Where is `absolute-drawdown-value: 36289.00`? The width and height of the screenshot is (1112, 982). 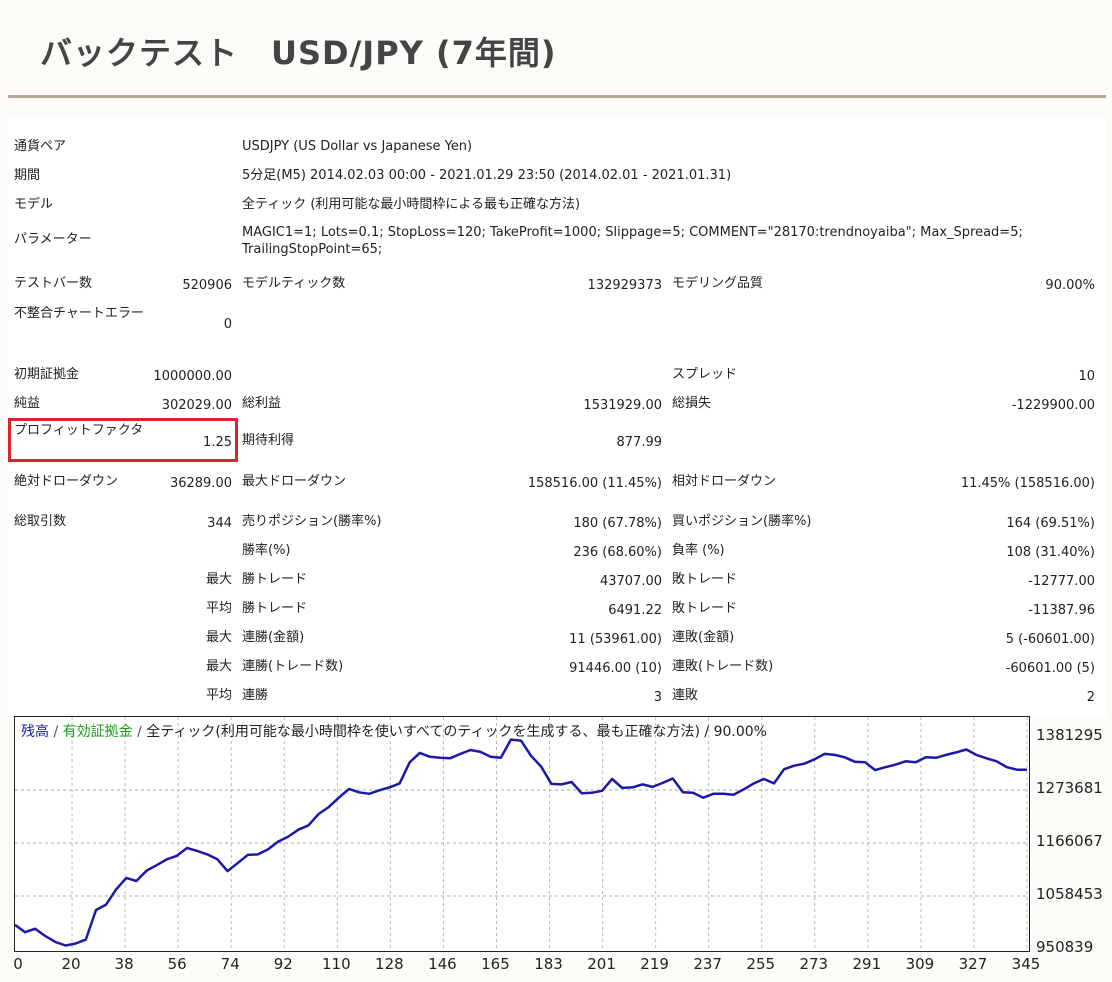
absolute-drawdown-value: 36289.00 is located at coordinates (200, 483).